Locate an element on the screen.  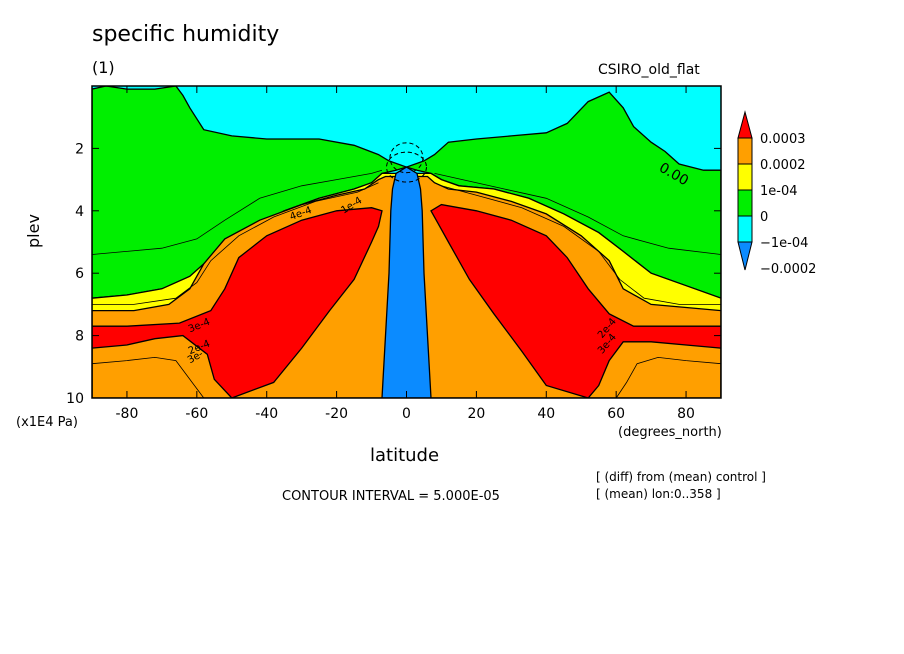
colorbar-box-yellow is located at coordinates (745, 177).